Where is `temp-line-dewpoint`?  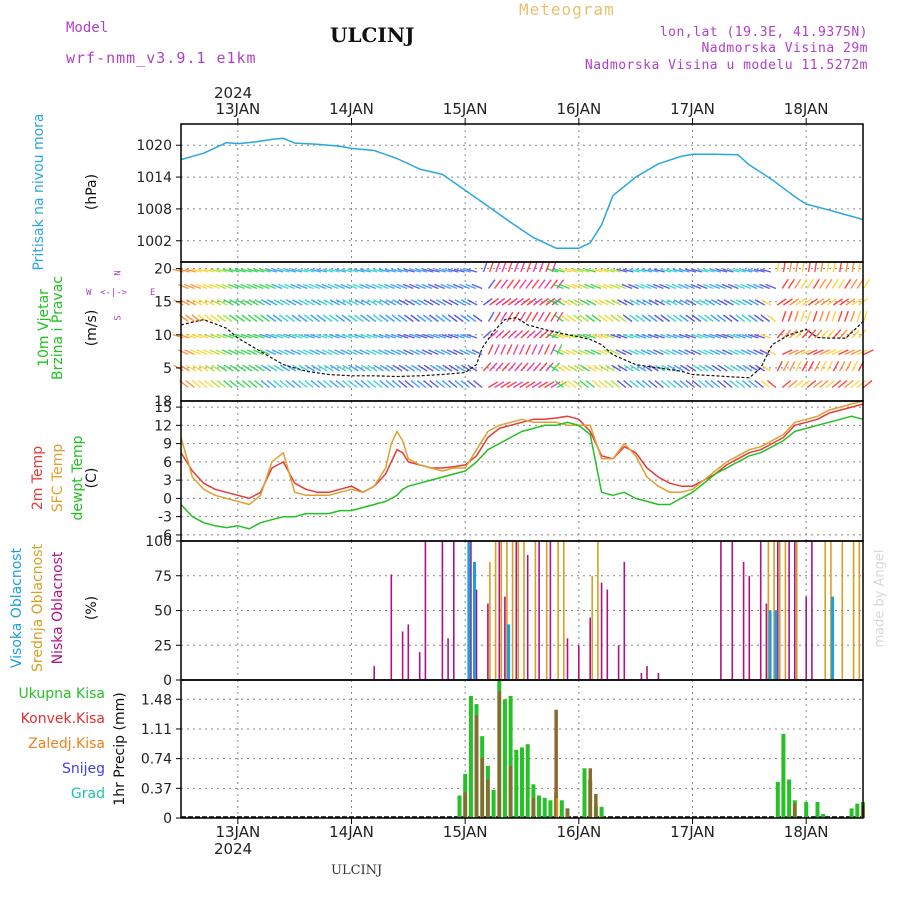
temp-line-dewpoint is located at coordinates (522, 472).